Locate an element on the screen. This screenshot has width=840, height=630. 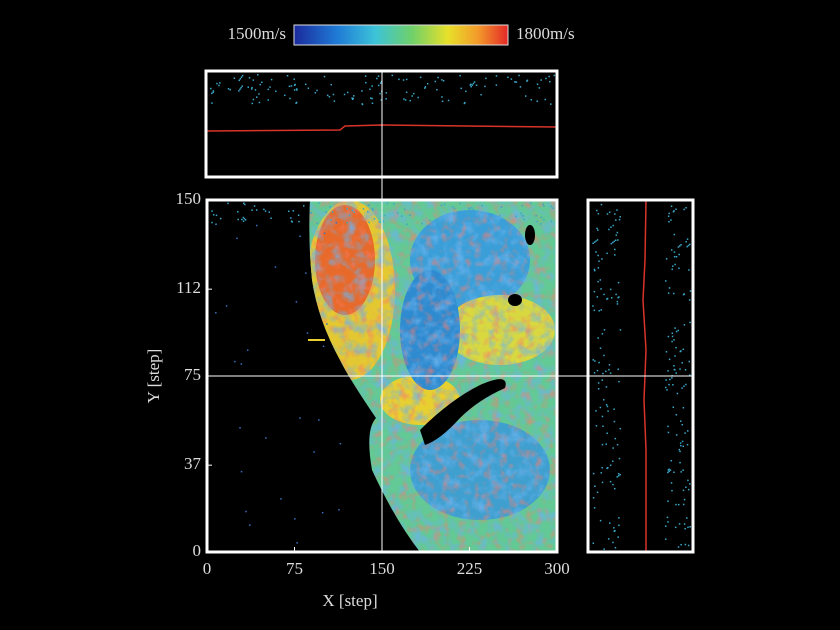
horizontal-profile is located at coordinates (382, 128).